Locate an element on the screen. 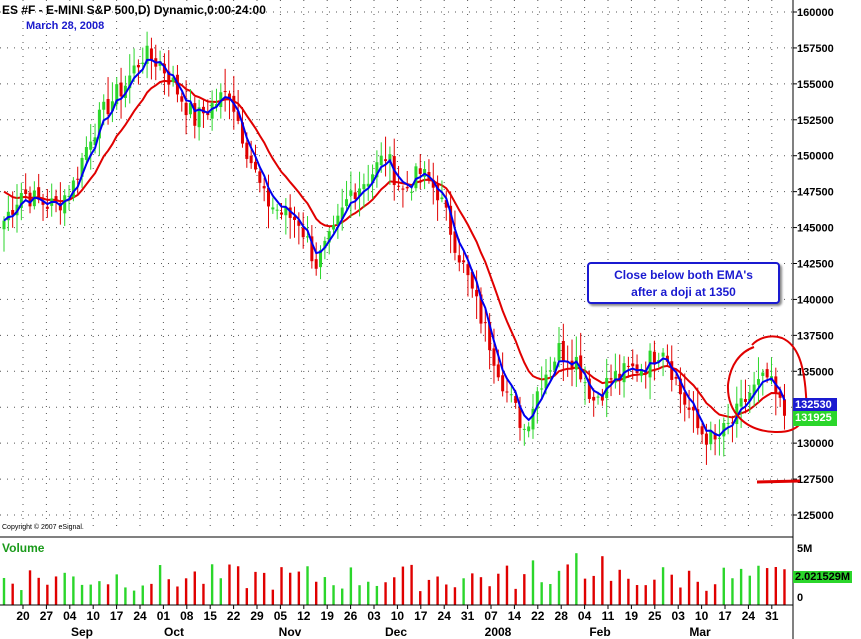 The height and width of the screenshot is (639, 861). y-tick-label: 147500 is located at coordinates (815, 193).